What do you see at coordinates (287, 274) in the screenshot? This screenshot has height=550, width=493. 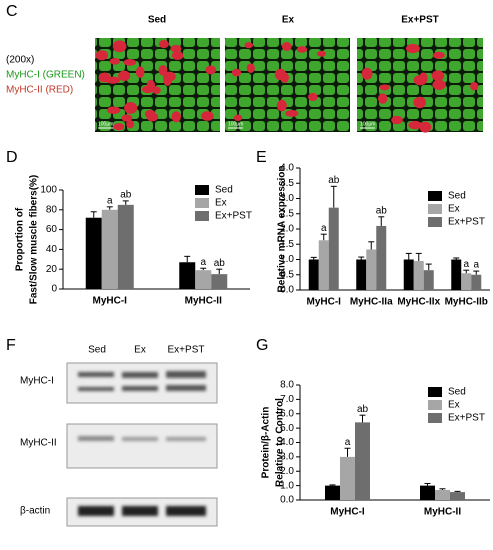 I see `y-tick-label: 0.5` at bounding box center [287, 274].